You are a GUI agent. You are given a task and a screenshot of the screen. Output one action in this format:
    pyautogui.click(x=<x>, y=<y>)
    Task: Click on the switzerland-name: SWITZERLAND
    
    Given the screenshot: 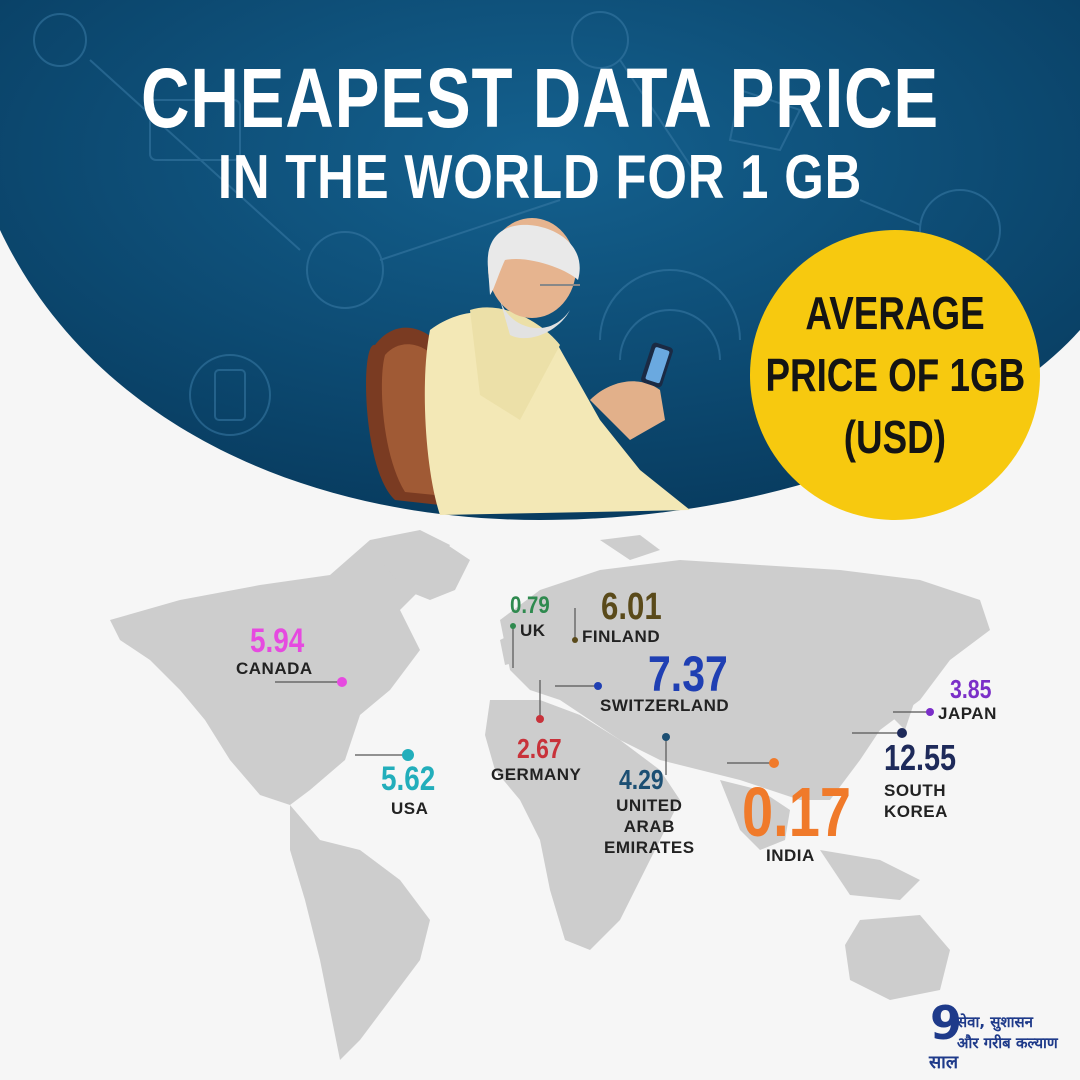 What is the action you would take?
    pyautogui.click(x=665, y=705)
    